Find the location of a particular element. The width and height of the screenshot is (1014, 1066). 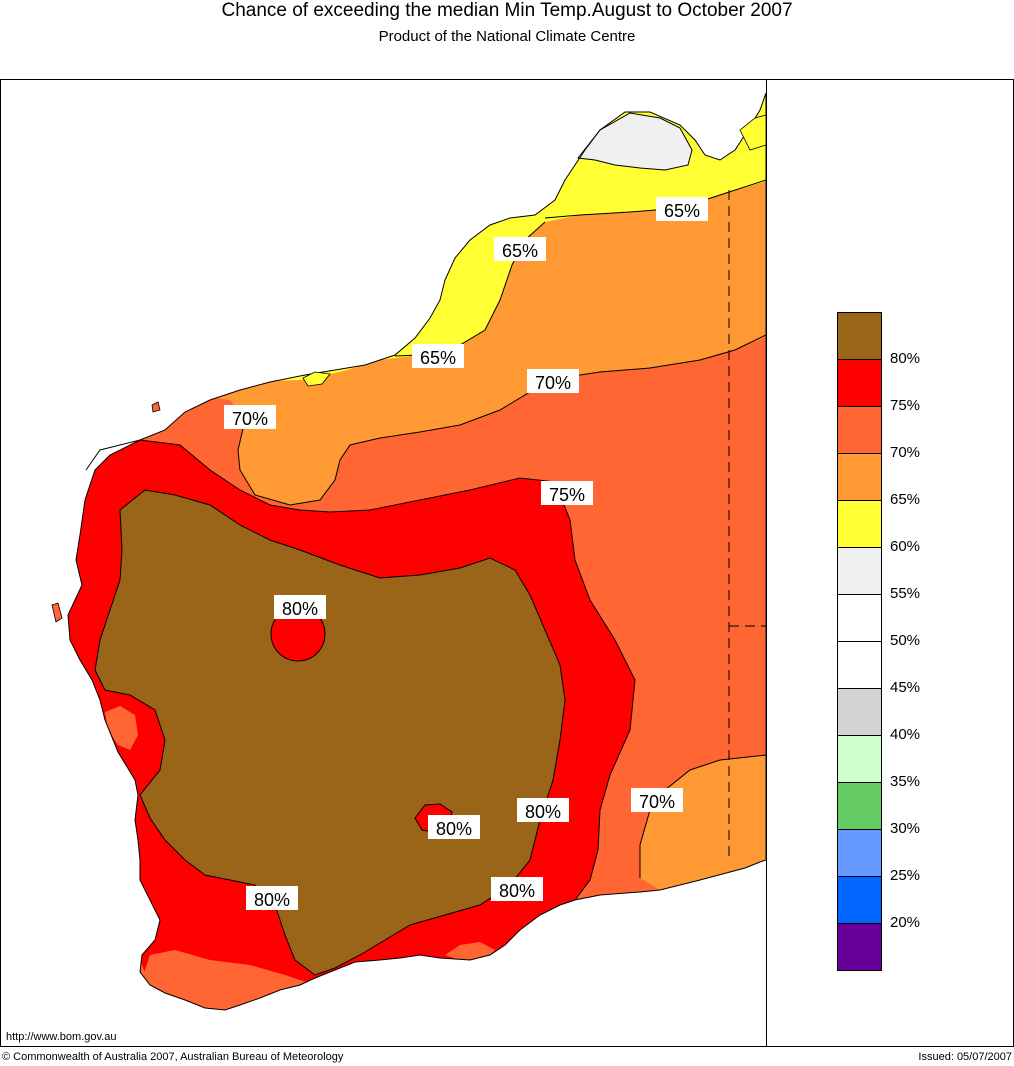

legend-divider is located at coordinates (766, 563).